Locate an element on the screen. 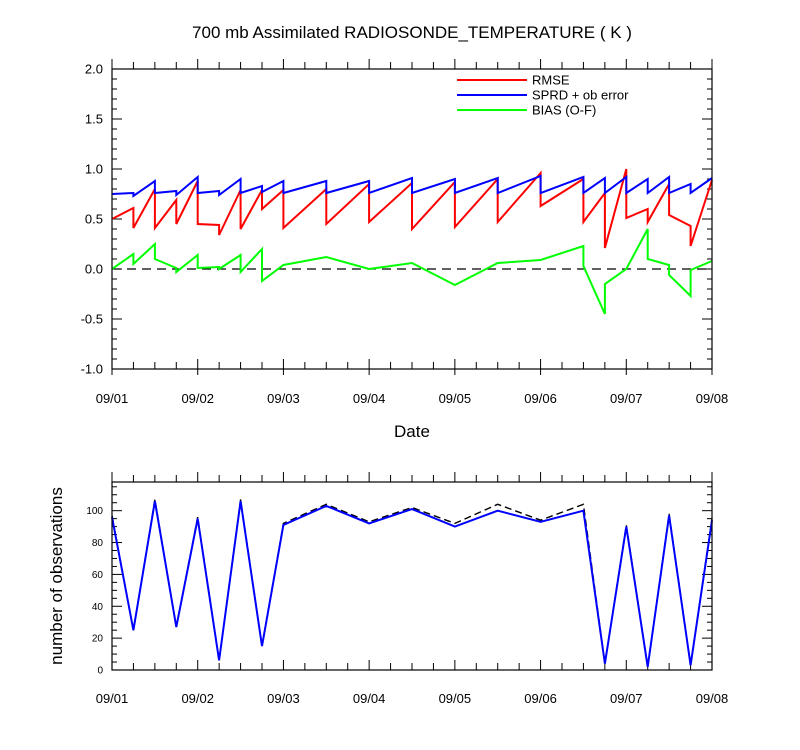  legend-label: SPRD + ob error is located at coordinates (580, 95).